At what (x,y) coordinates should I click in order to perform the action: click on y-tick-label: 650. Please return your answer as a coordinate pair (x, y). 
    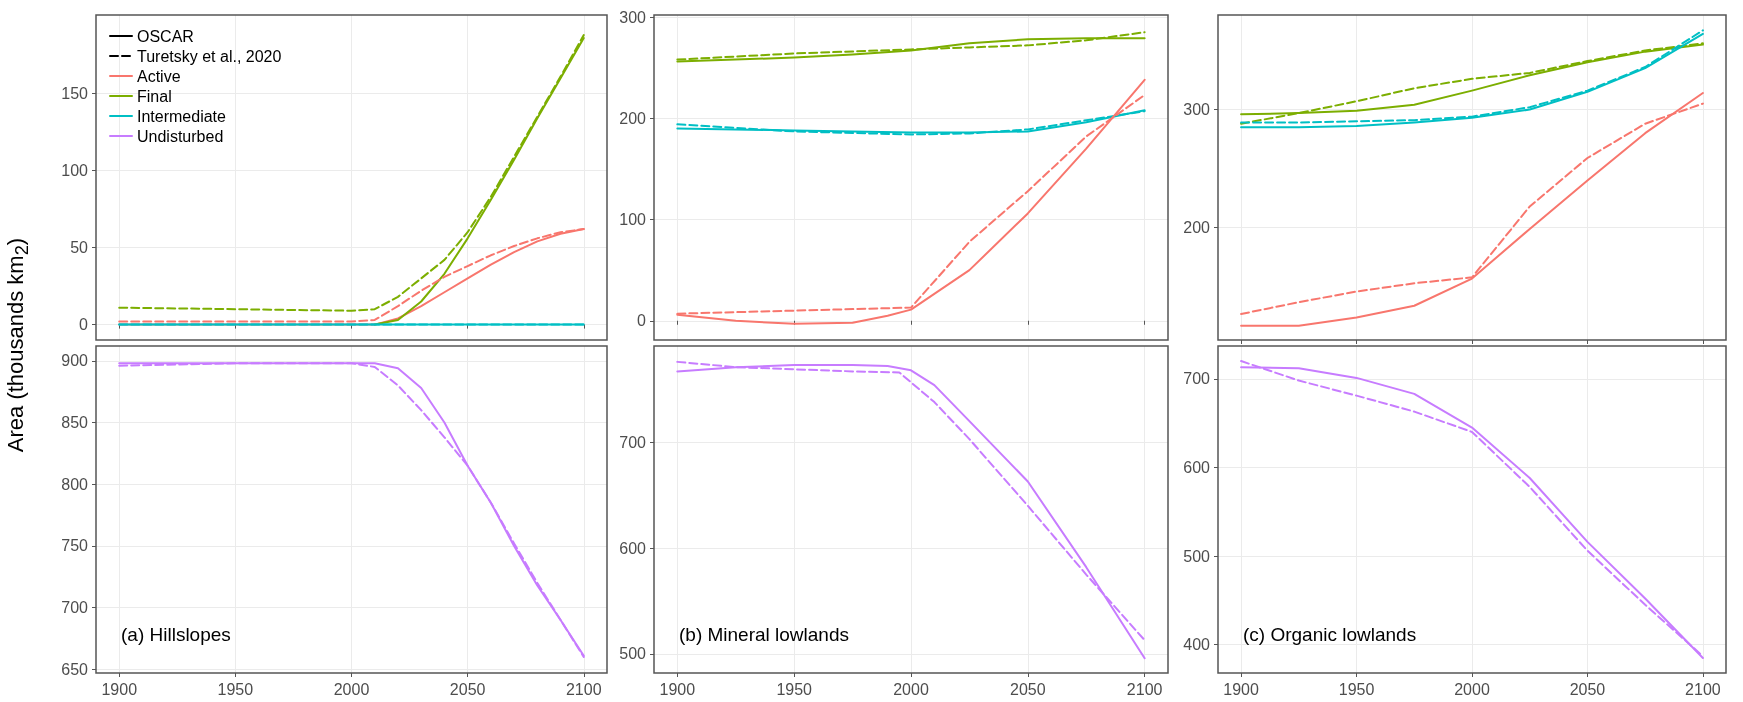
    Looking at the image, I should click on (75, 669).